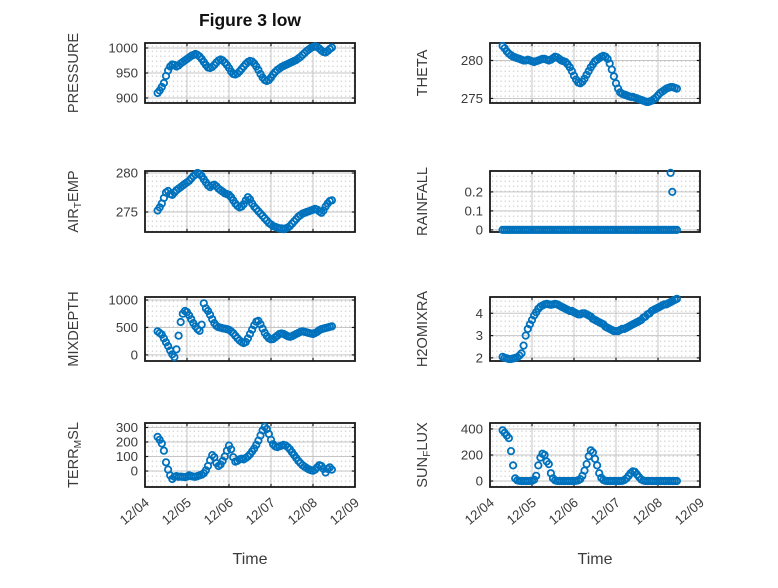 This screenshot has height=588, width=778. I want to click on subplot-rainfall: 0 0.1 0.2 RAINFALL, so click(558, 202).